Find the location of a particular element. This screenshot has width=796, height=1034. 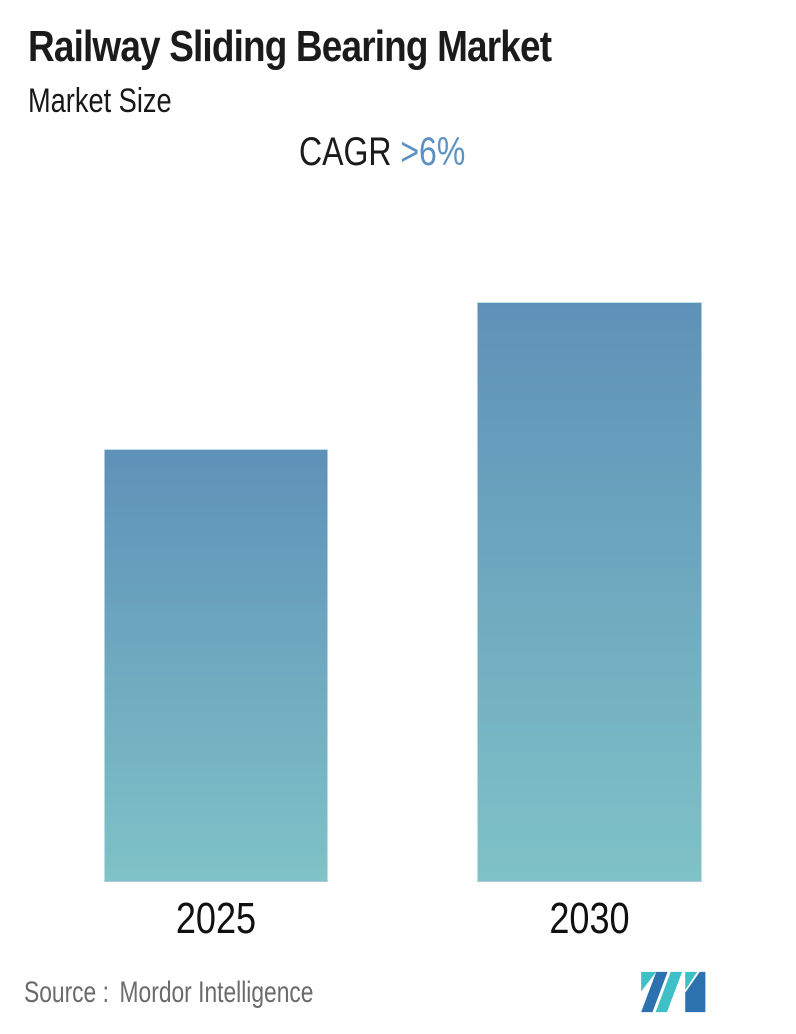

chart-subtitle: Market Size is located at coordinates (100, 101).